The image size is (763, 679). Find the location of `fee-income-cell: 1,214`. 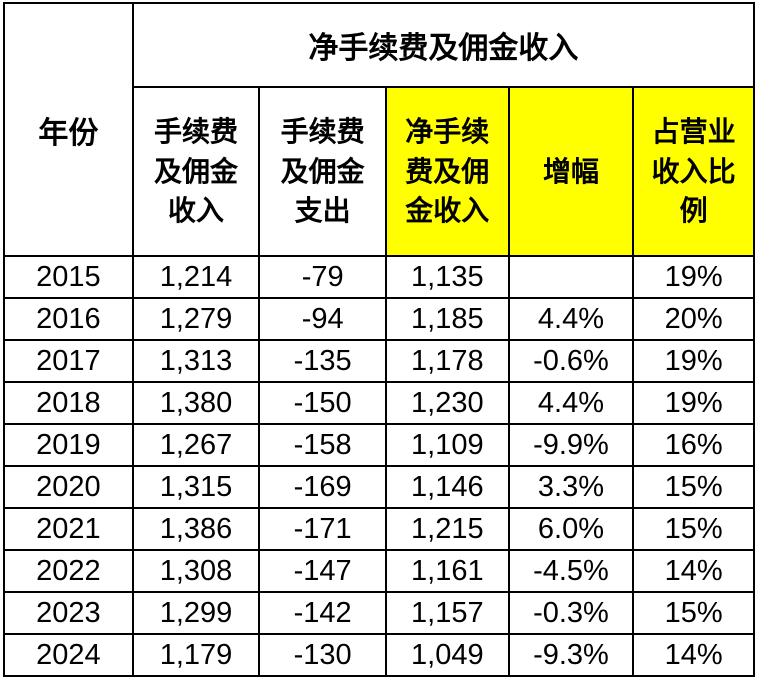

fee-income-cell: 1,214 is located at coordinates (196, 277).